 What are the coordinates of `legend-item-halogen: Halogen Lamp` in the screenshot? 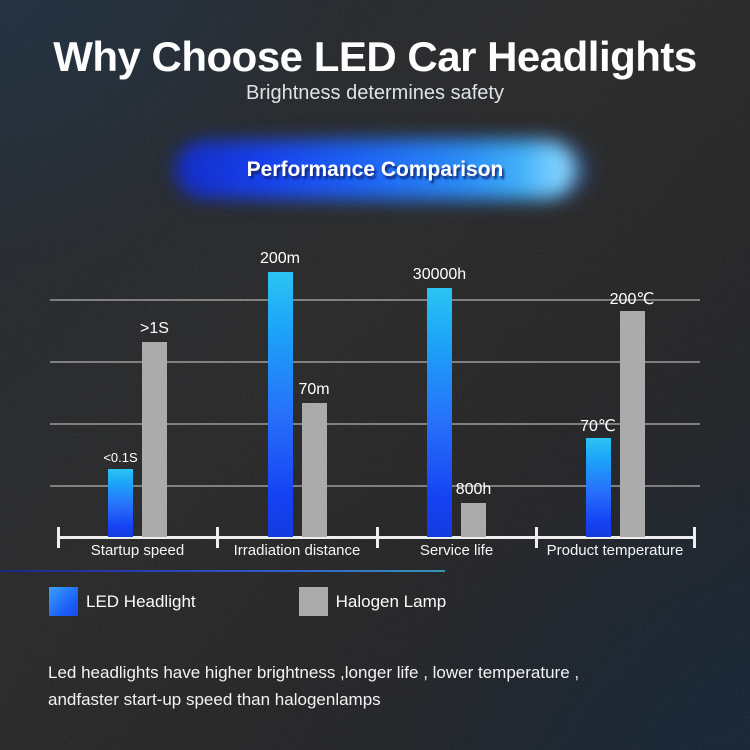 It's located at (372, 601).